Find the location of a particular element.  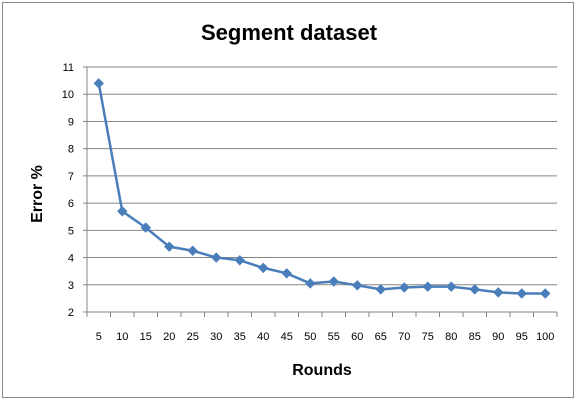

x-tick-label: 80 is located at coordinates (451, 337).